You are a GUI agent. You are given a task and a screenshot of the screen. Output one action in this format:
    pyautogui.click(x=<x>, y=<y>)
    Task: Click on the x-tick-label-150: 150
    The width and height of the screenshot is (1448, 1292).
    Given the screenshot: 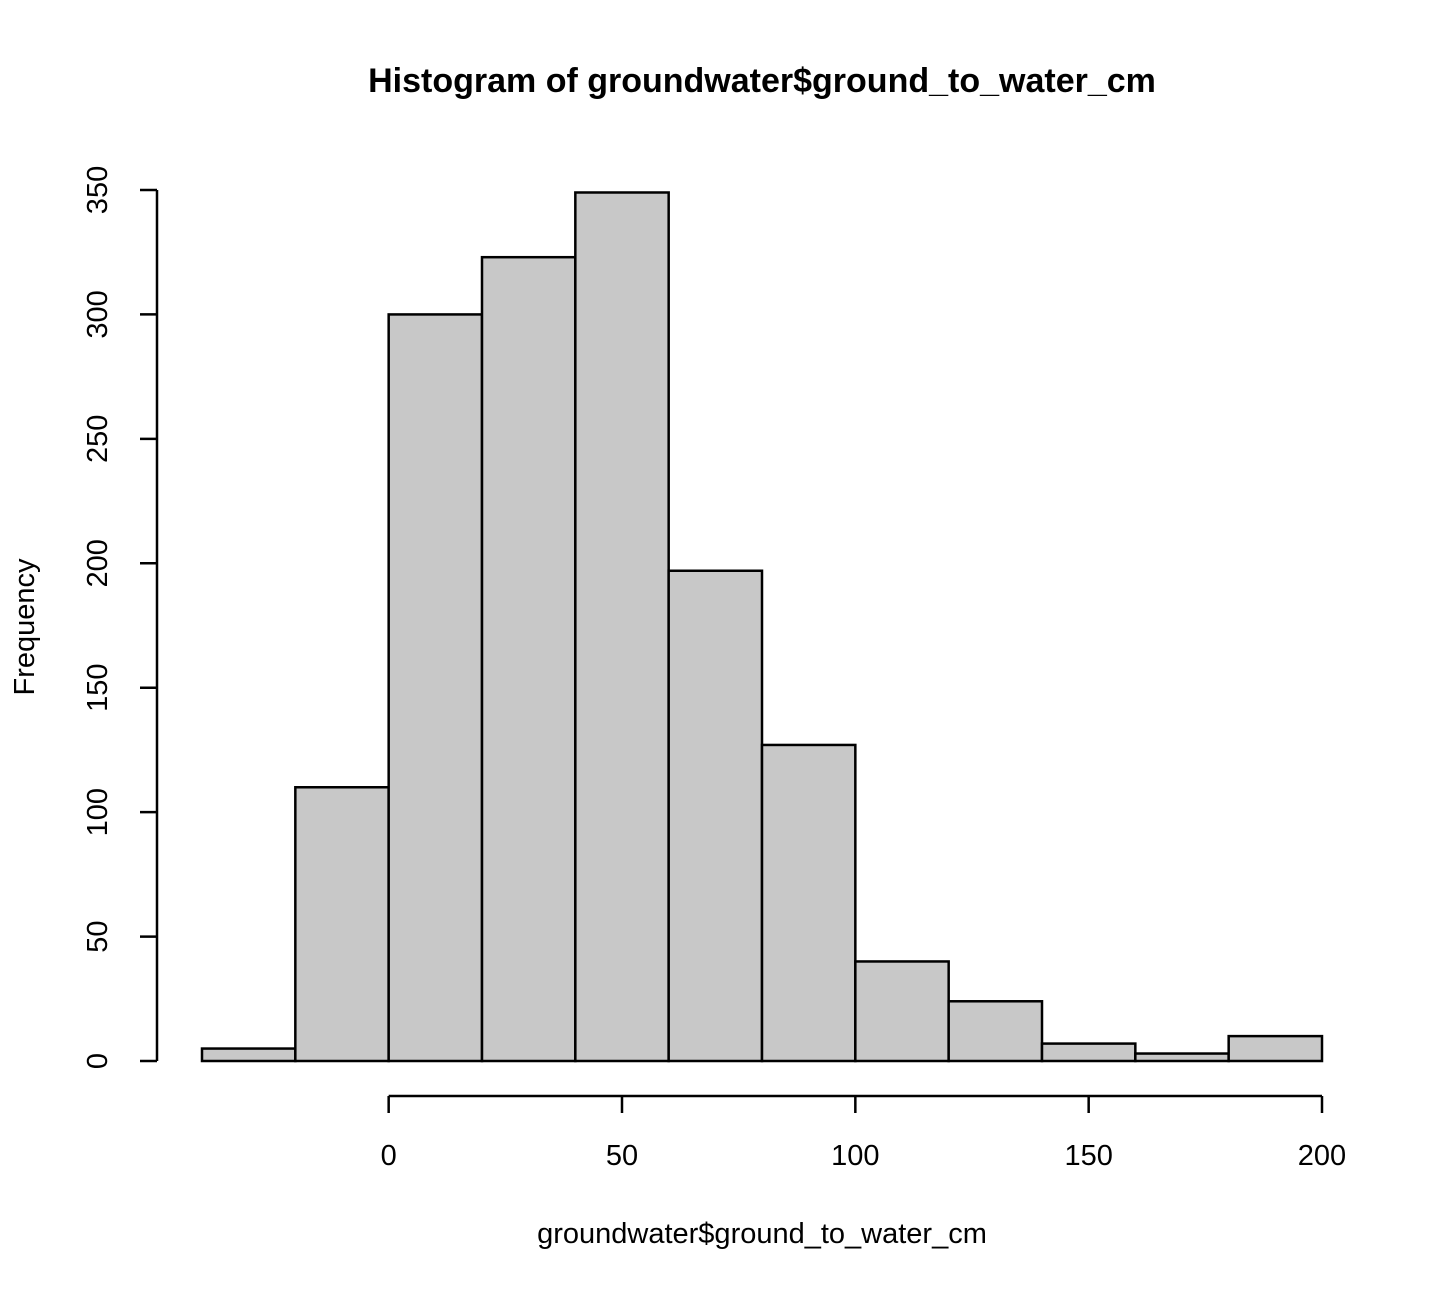 What is the action you would take?
    pyautogui.click(x=1088, y=1156)
    